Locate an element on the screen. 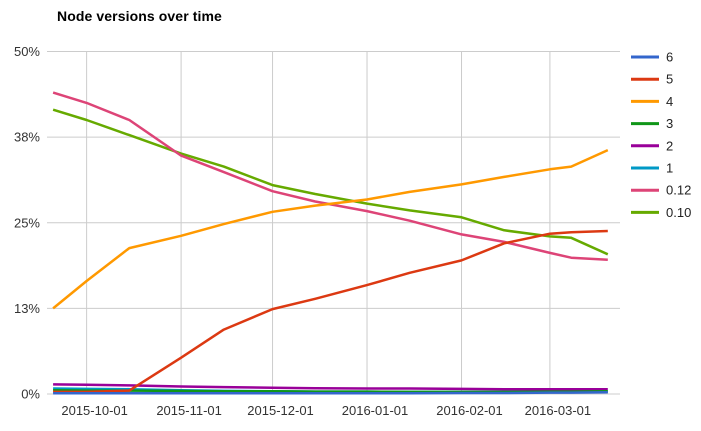 Image resolution: width=701 pixels, height=431 pixels. y-tick-label: 0% is located at coordinates (30, 394).